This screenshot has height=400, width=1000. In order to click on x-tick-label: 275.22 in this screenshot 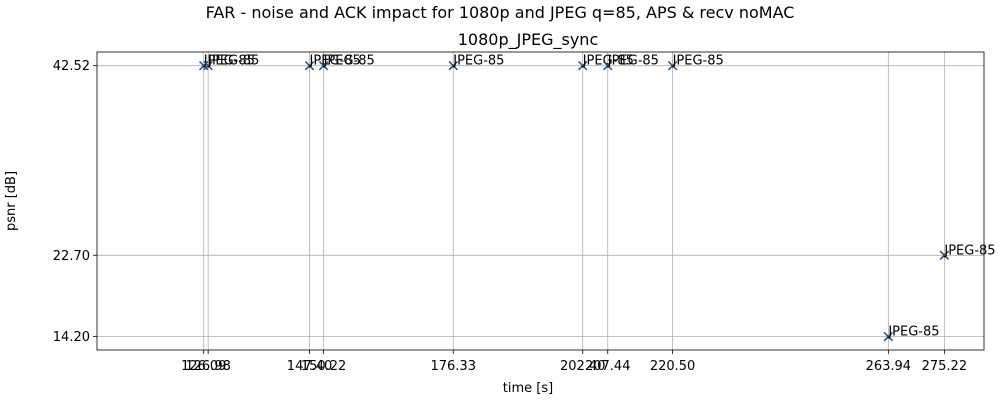, I will do `click(945, 366)`.